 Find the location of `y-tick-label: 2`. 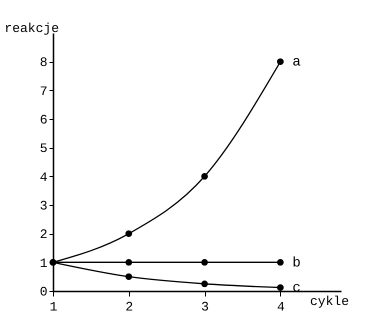

y-tick-label: 2 is located at coordinates (44, 234).